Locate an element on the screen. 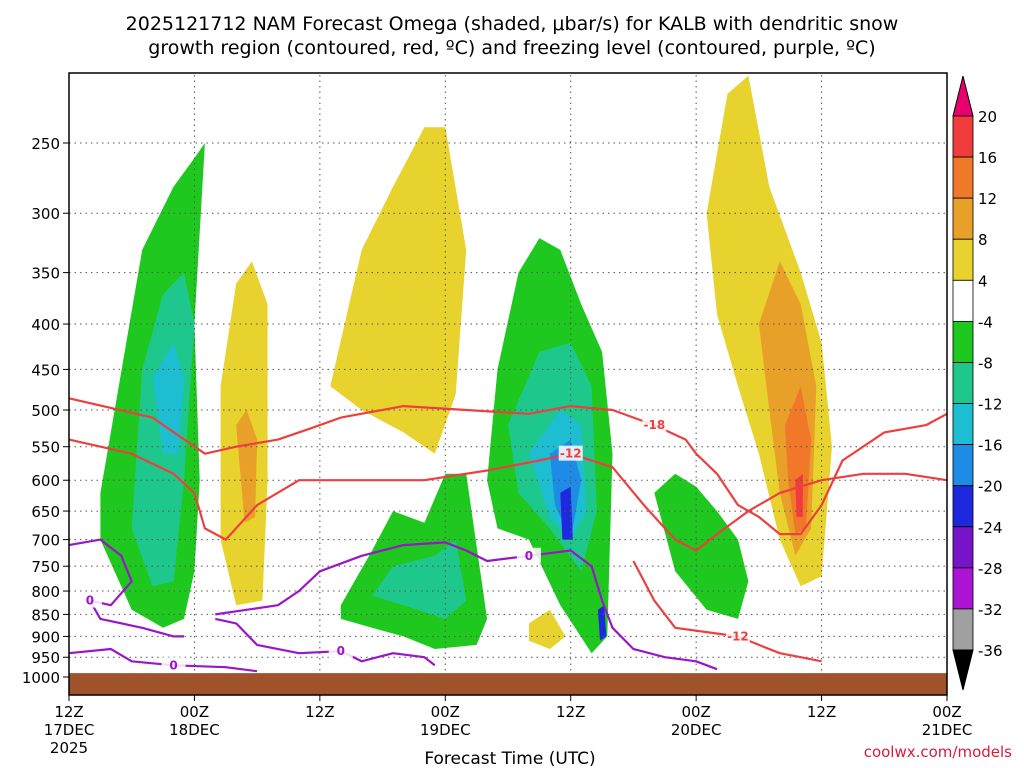 The height and width of the screenshot is (768, 1024). ytick-label-300: 300 is located at coordinates (45, 214).